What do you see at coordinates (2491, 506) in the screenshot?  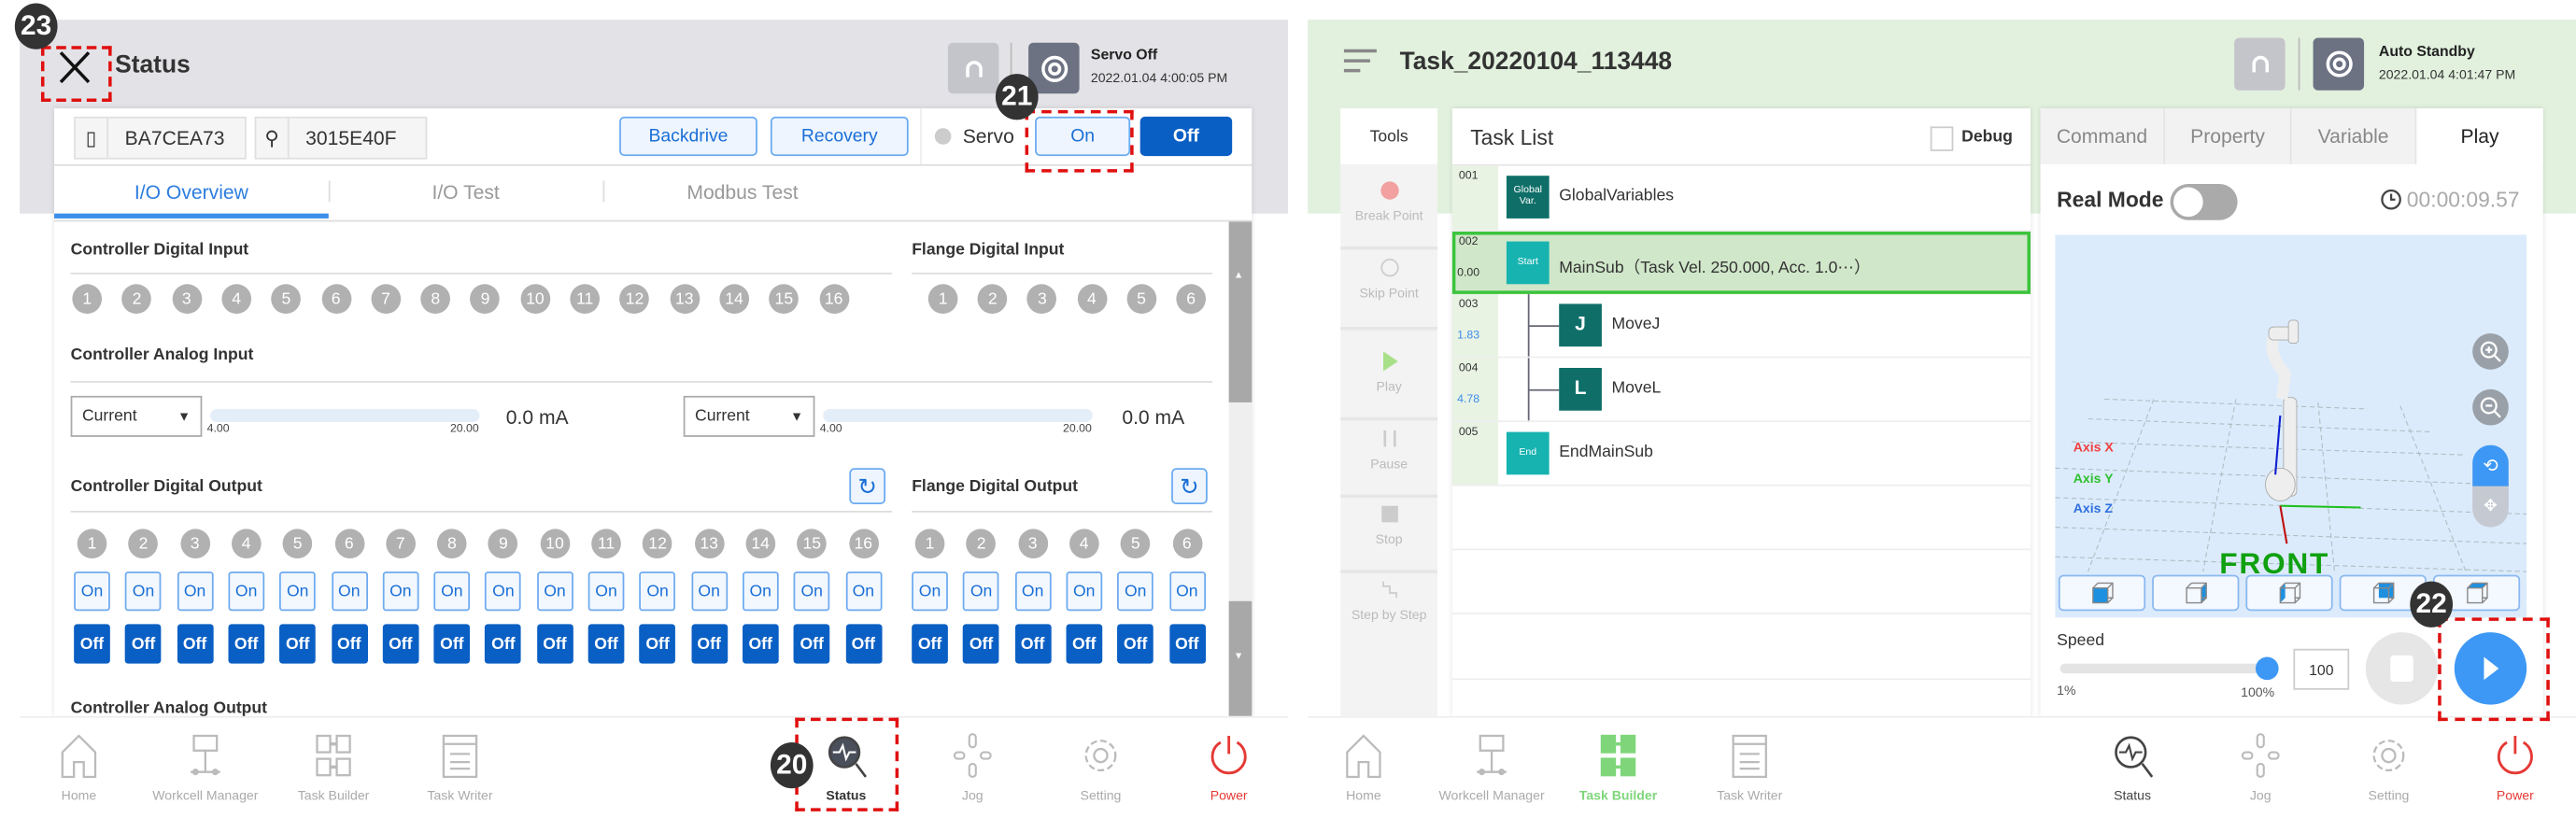 I see `pan-icon: ✥` at bounding box center [2491, 506].